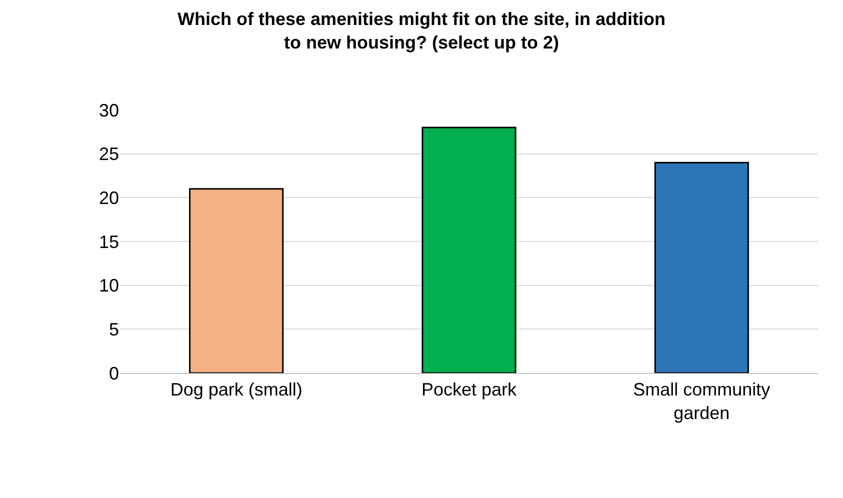  Describe the element at coordinates (108, 286) in the screenshot. I see `y-tick-label: 10` at that location.